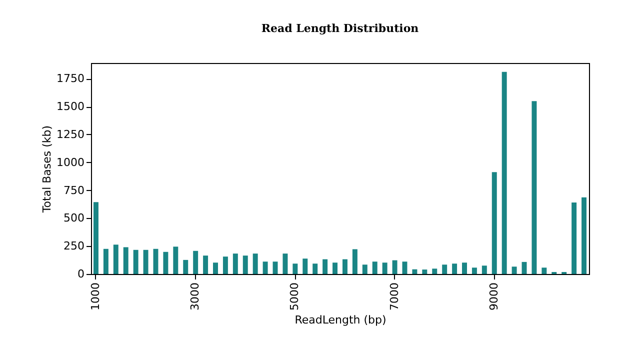  What do you see at coordinates (47, 169) in the screenshot?
I see `y-axis-title: Total Bases (kb)` at bounding box center [47, 169].